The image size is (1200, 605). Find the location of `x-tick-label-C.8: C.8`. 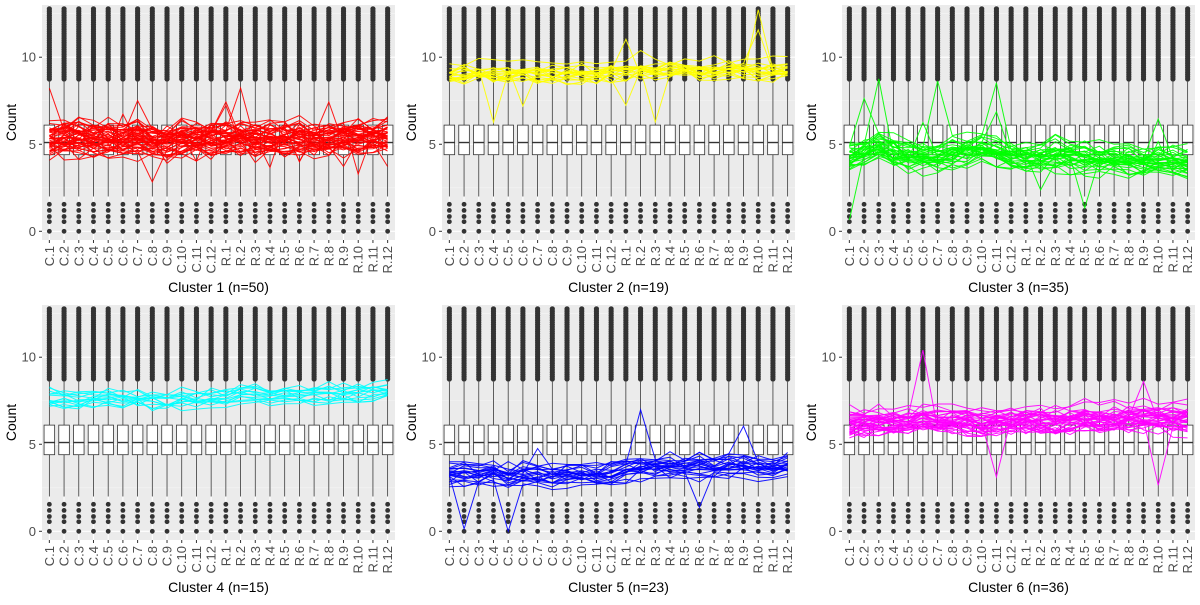

x-tick-label-C.8: C.8 is located at coordinates (152, 256).